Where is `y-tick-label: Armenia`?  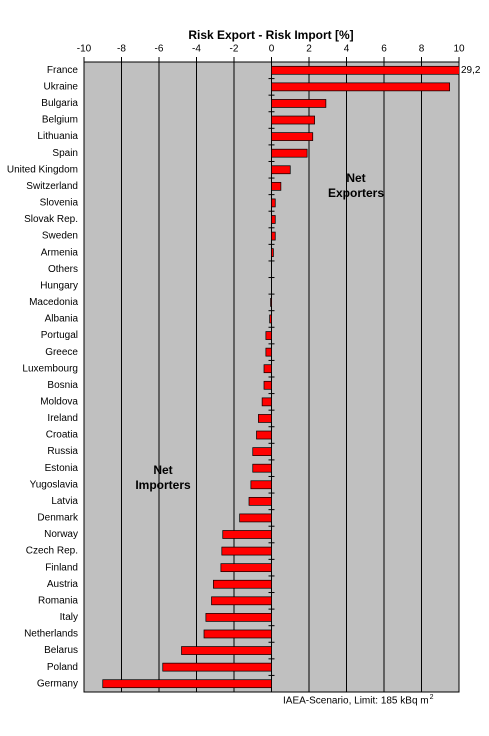 y-tick-label: Armenia is located at coordinates (60, 252).